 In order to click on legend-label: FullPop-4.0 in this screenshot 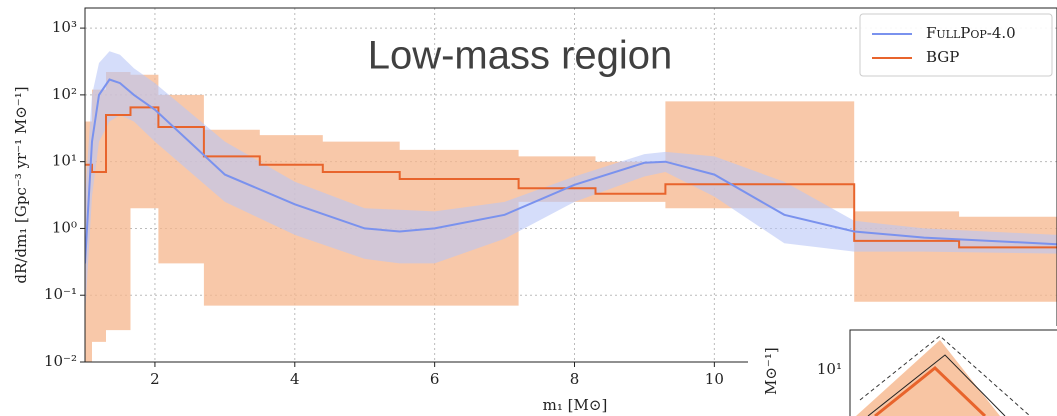, I will do `click(971, 33)`.